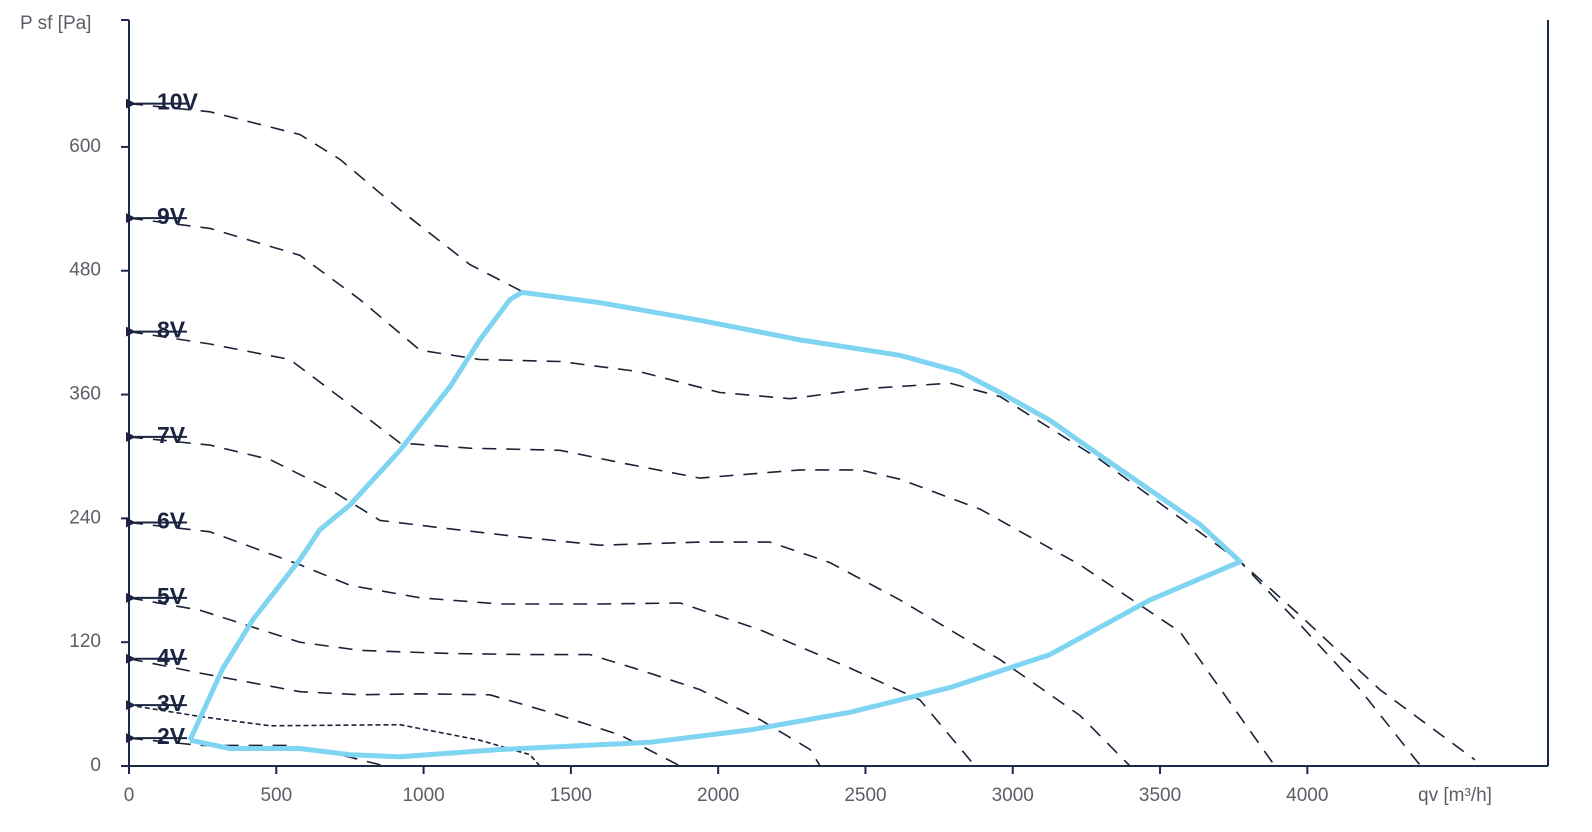 Image resolution: width=1592 pixels, height=832 pixels. I want to click on y-tick-label: 360, so click(85, 394).